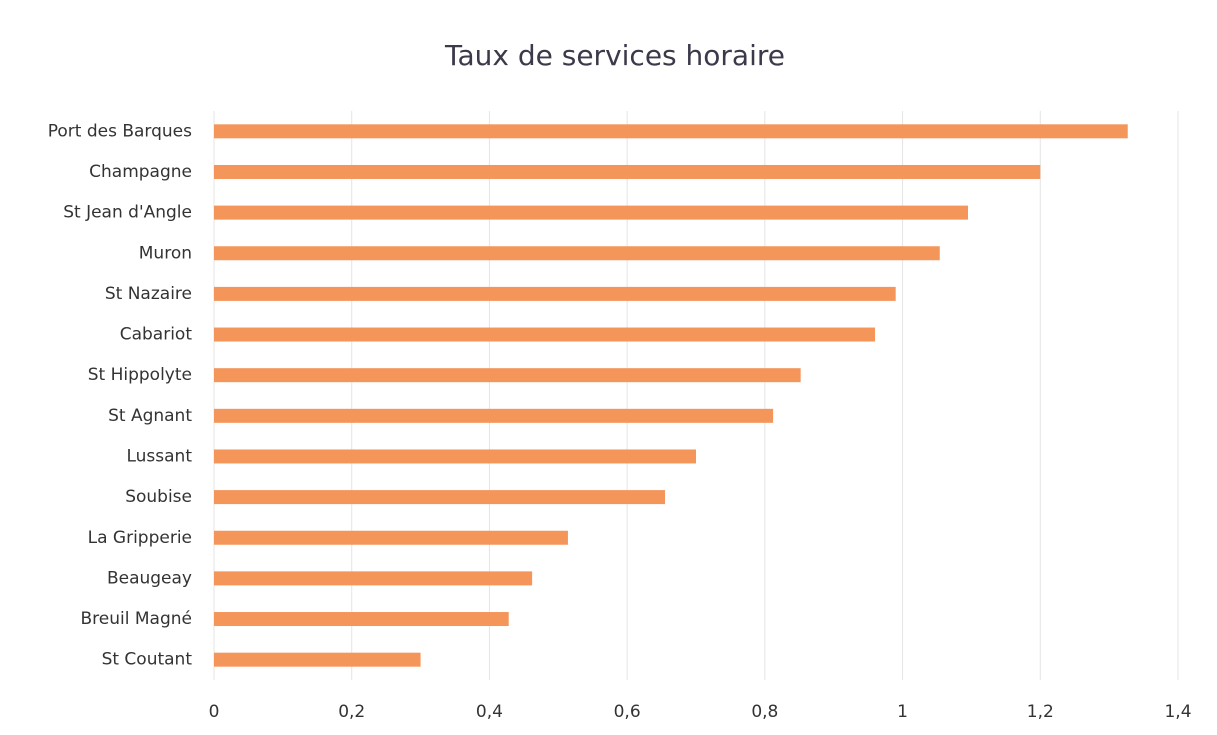  Describe the element at coordinates (127, 213) in the screenshot. I see `y-tick-label: St Jean d'Angle` at that location.